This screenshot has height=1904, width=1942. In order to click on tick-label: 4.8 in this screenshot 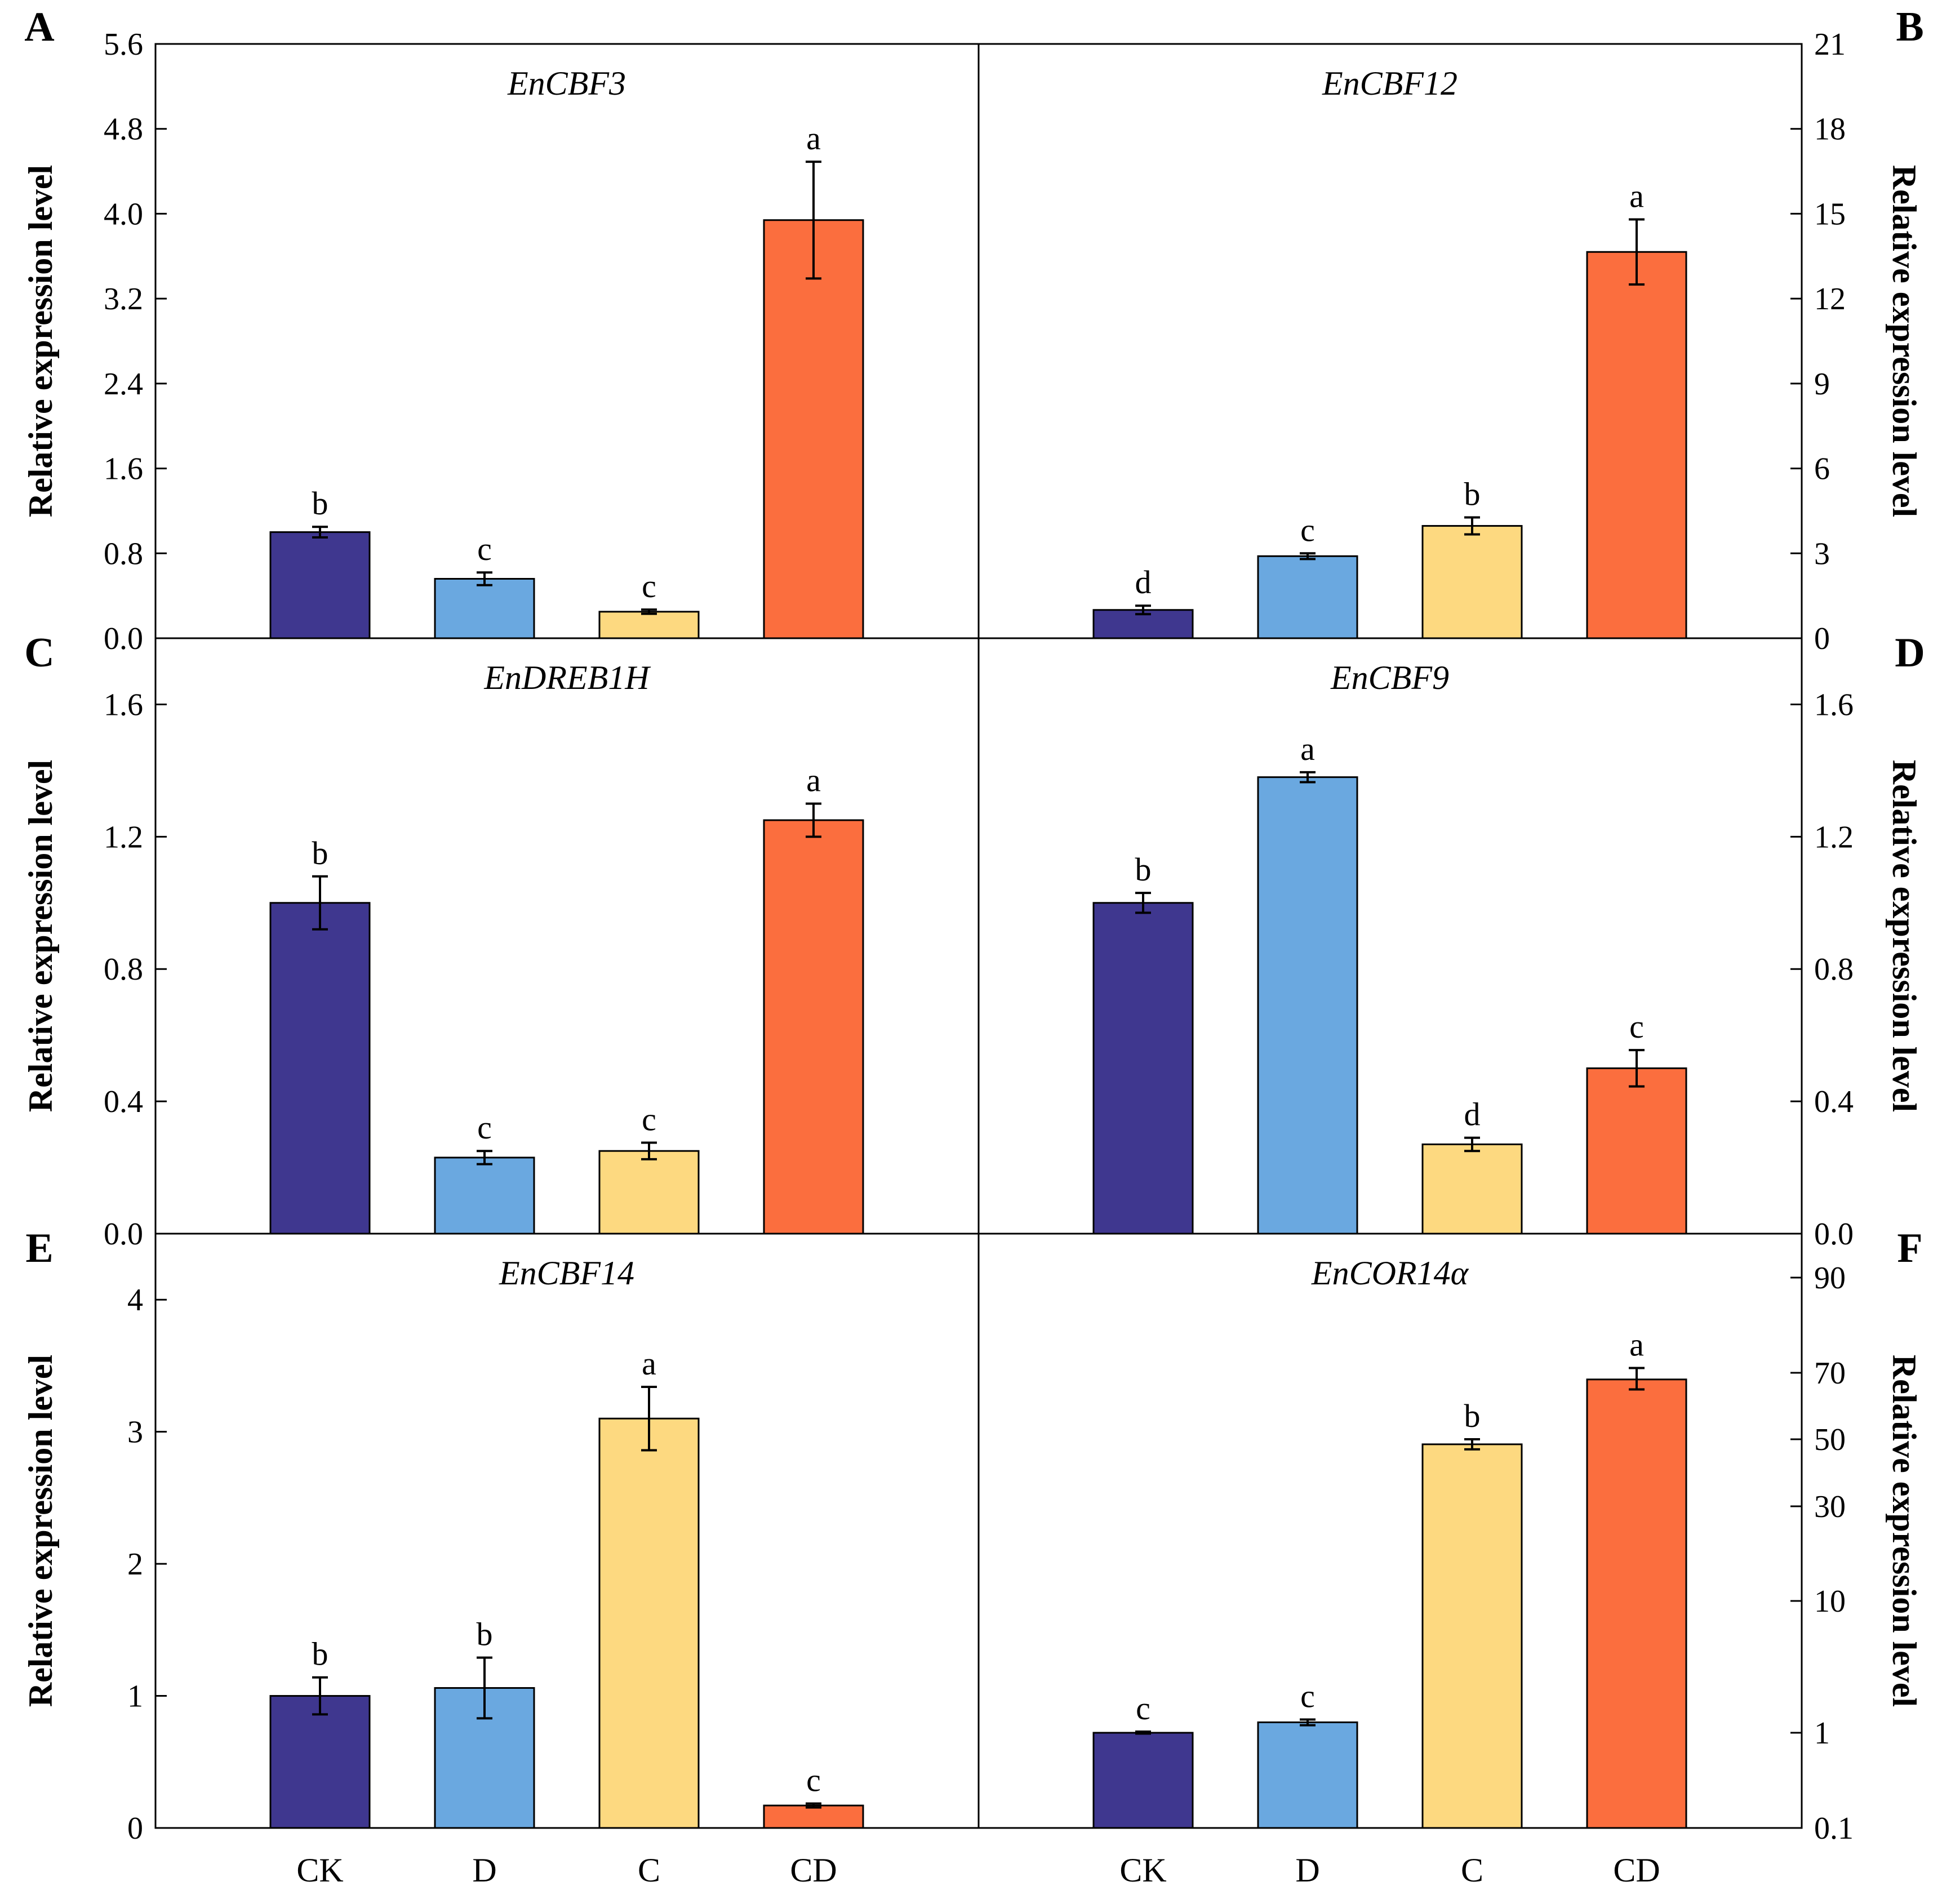, I will do `click(123, 129)`.